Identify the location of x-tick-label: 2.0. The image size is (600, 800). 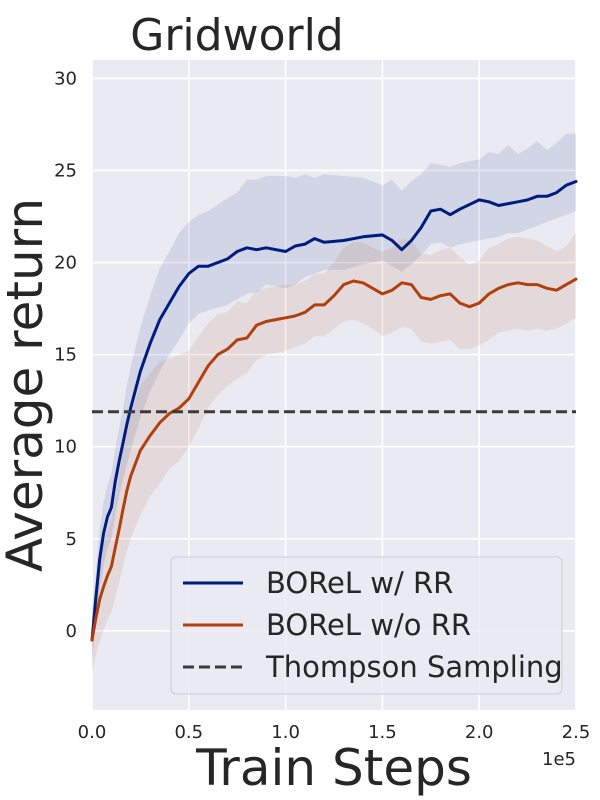
(479, 732).